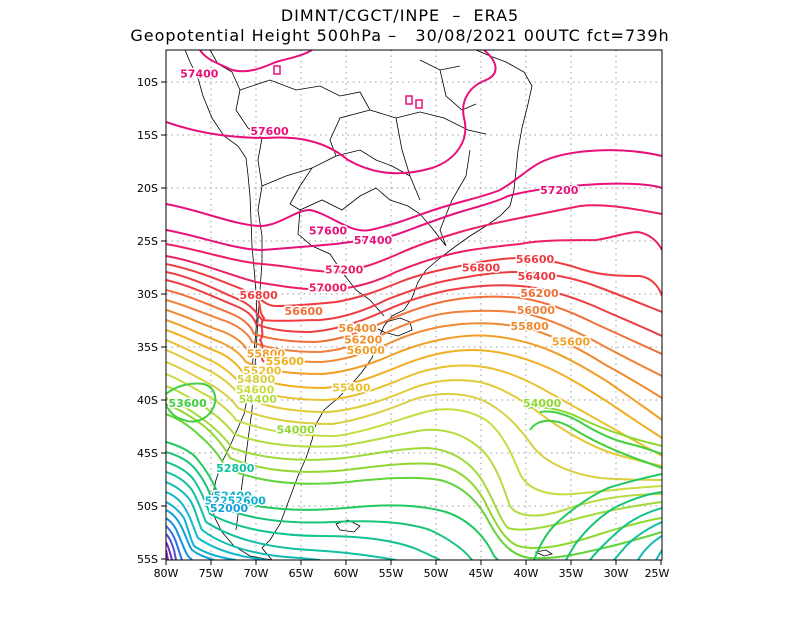  What do you see at coordinates (346, 573) in the screenshot?
I see `lon-label-60w: 60W` at bounding box center [346, 573].